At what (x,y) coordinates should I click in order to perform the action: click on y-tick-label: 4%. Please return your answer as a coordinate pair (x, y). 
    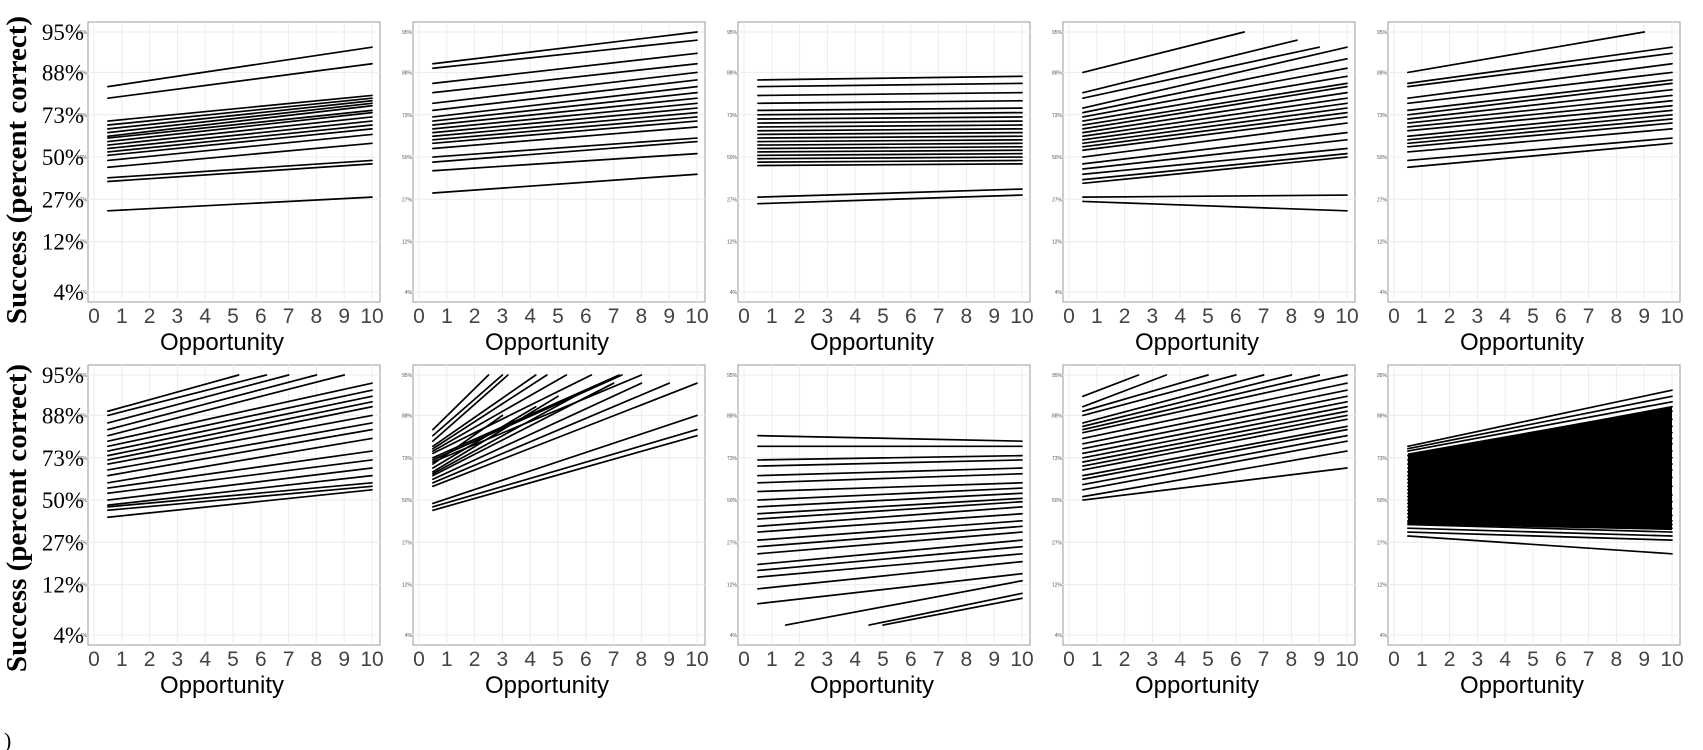
    Looking at the image, I should click on (68, 635).